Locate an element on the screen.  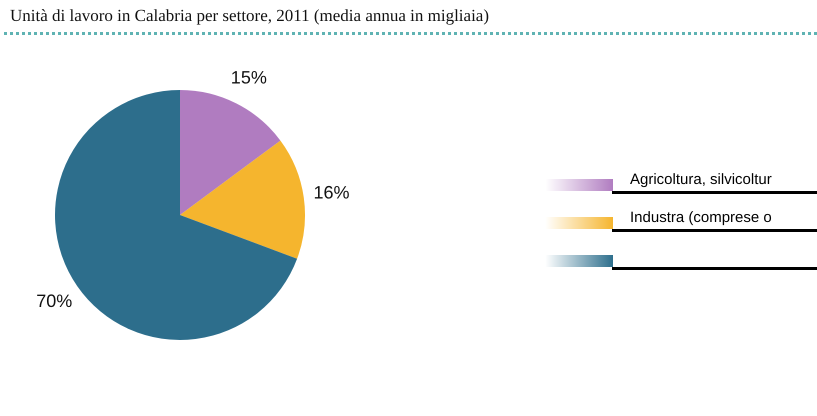
legend-label: Industra (comprese o is located at coordinates (701, 217).